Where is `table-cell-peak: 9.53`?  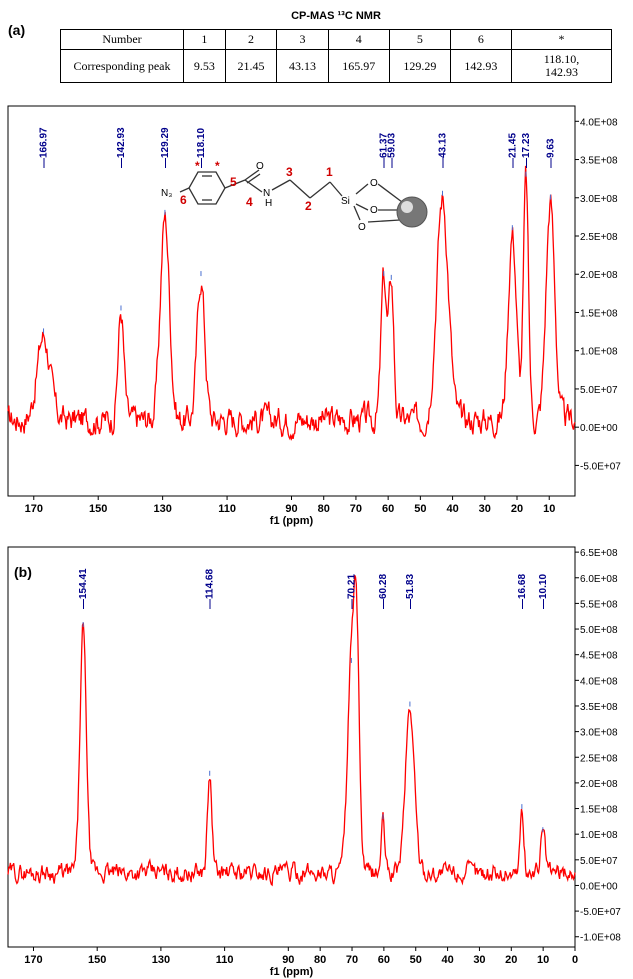 table-cell-peak: 9.53 is located at coordinates (204, 66).